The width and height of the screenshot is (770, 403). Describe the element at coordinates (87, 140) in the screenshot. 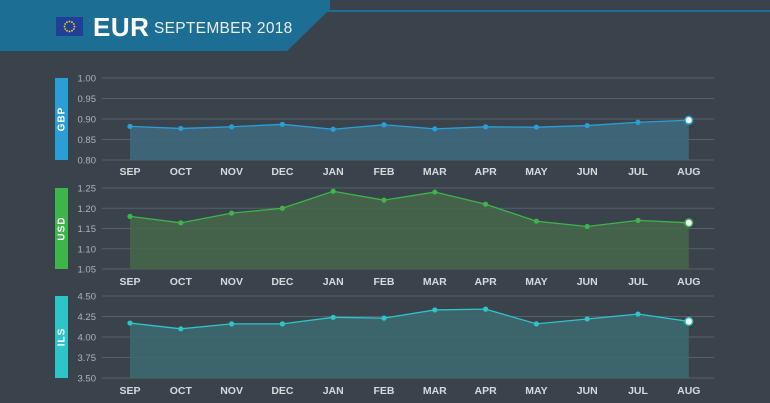

I see `y-tick-label: 0.85` at that location.